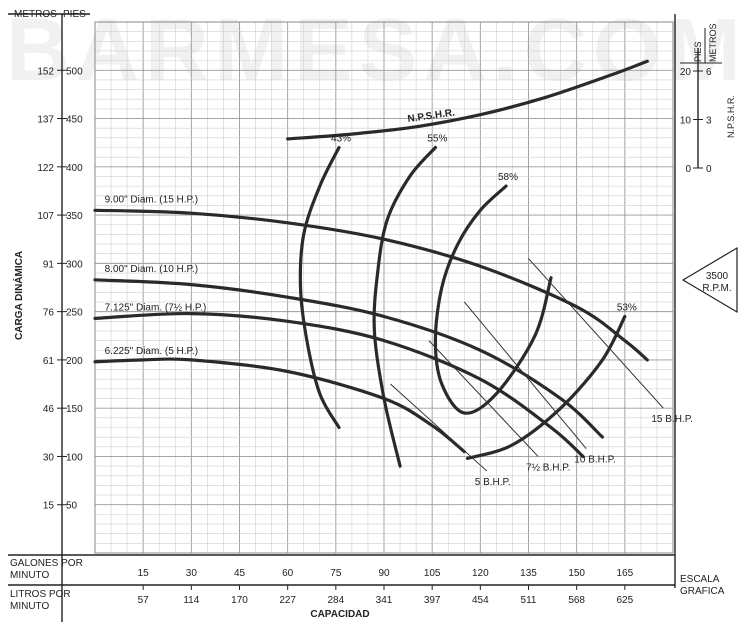 This screenshot has width=739, height=629. I want to click on speed-triangle, so click(709, 280).